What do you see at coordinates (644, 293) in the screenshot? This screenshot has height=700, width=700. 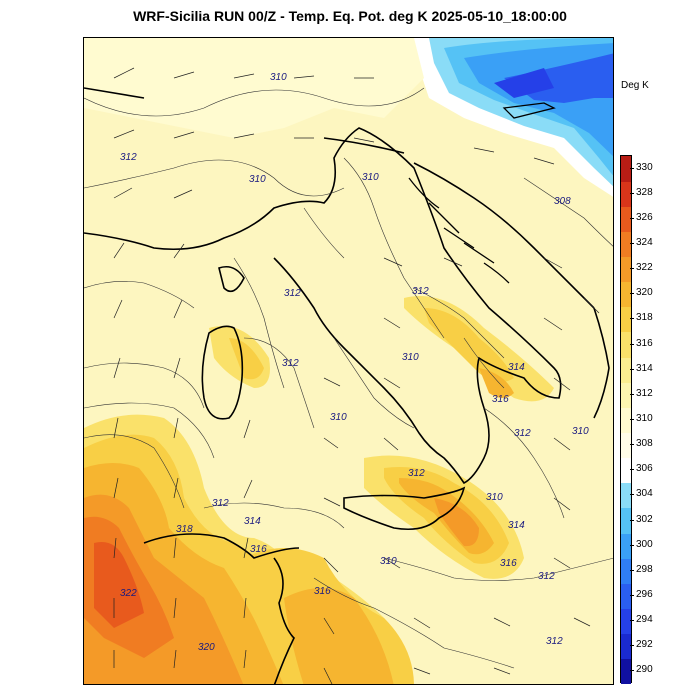 I see `colorbar-tick-label: 320` at bounding box center [644, 293].